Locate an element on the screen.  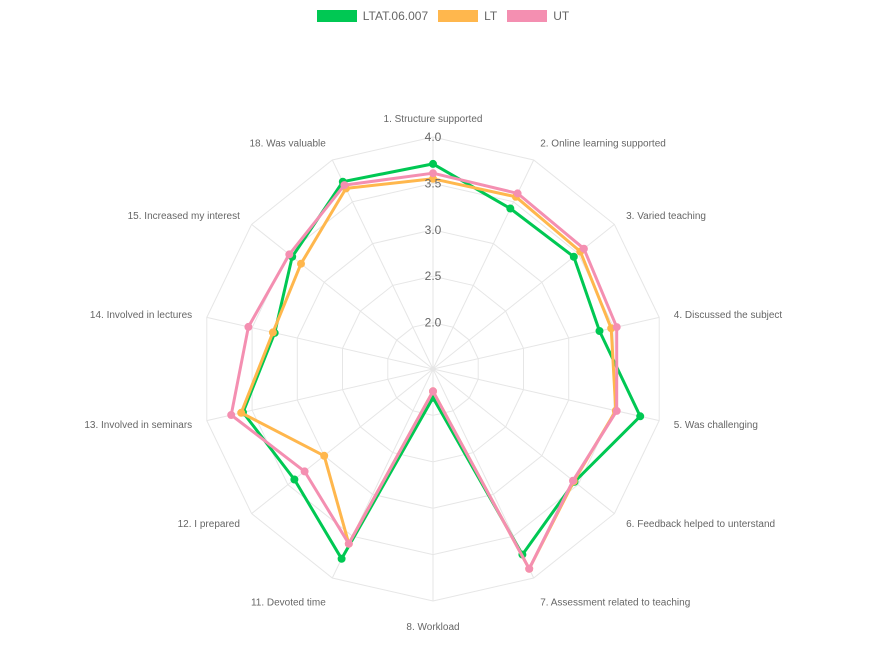
axis-label: 13. Involved in seminars is located at coordinates (138, 425).